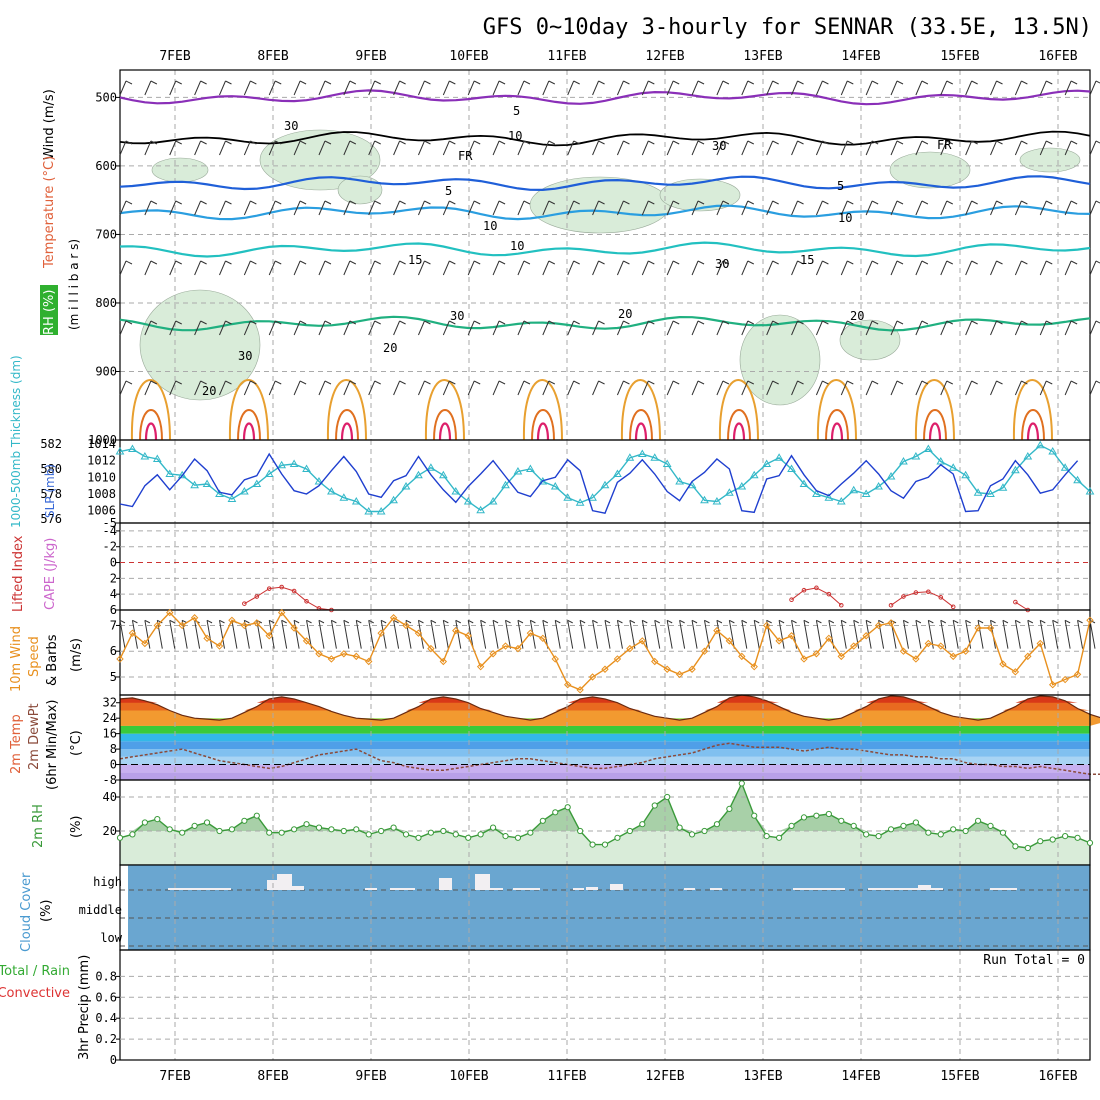  Describe the element at coordinates (76, 655) in the screenshot. I see `ylabel-wind-unit: (m/s)` at that location.